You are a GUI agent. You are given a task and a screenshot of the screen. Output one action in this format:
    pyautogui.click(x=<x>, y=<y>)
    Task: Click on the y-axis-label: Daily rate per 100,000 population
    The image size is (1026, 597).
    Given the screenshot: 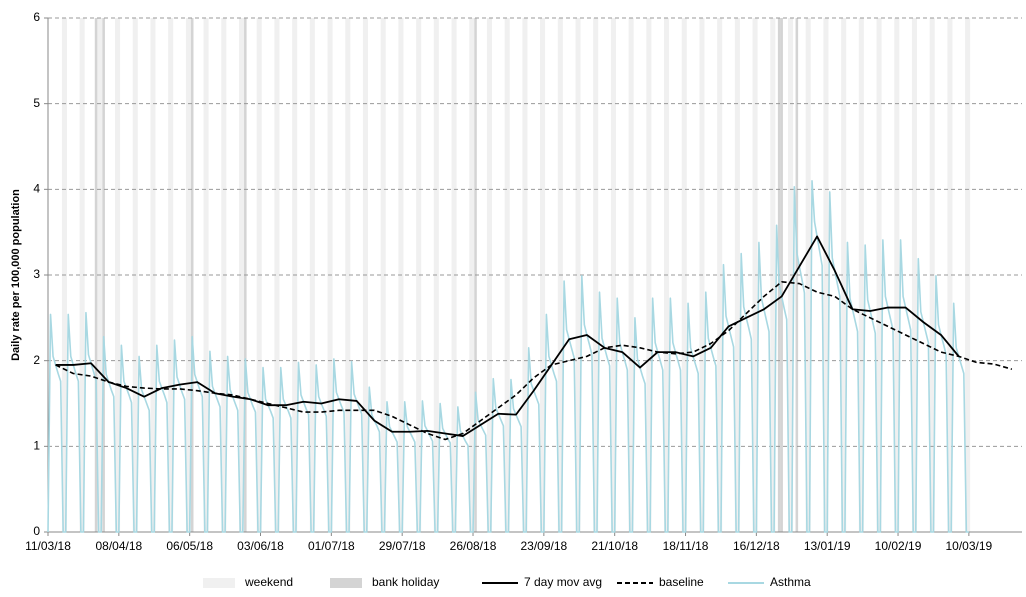 What is the action you would take?
    pyautogui.click(x=16, y=275)
    